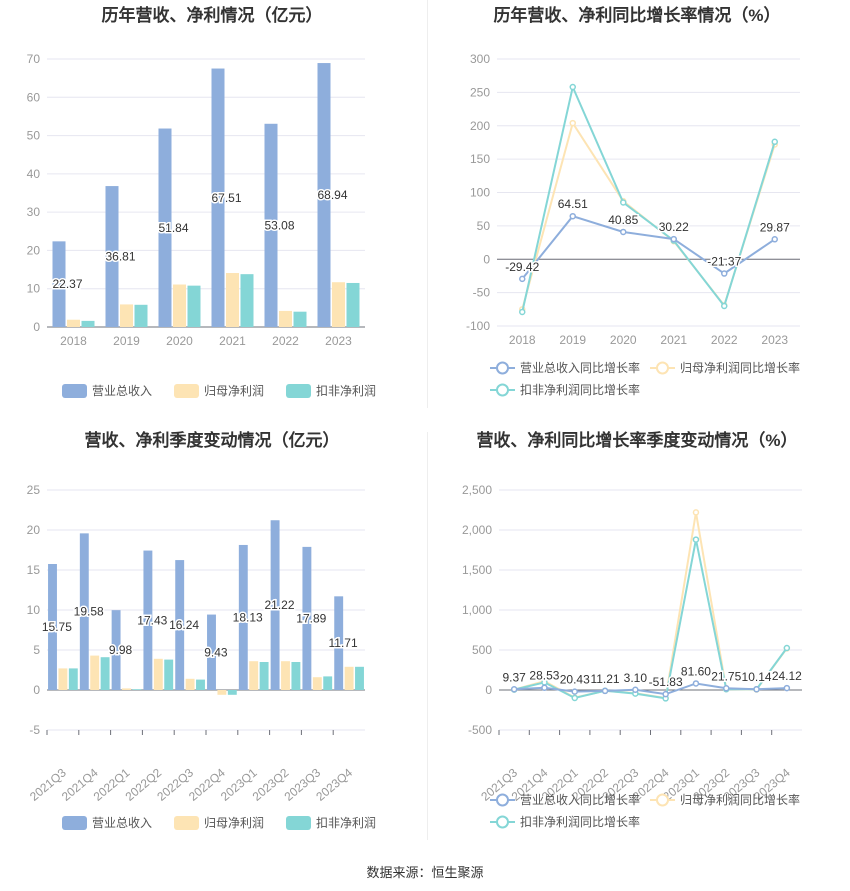 This screenshot has height=891, width=850. I want to click on y-tick-label: 100, so click(480, 193).